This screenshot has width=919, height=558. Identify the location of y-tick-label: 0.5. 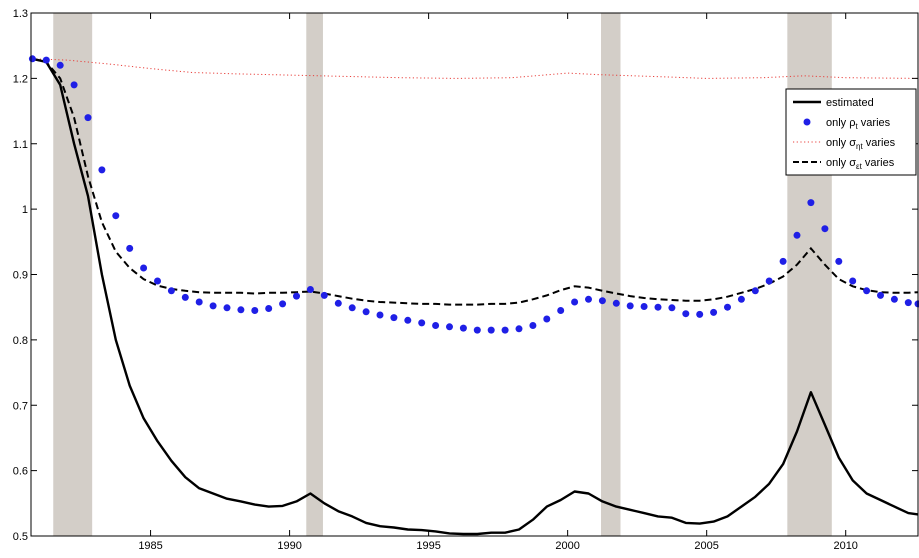
(20, 537).